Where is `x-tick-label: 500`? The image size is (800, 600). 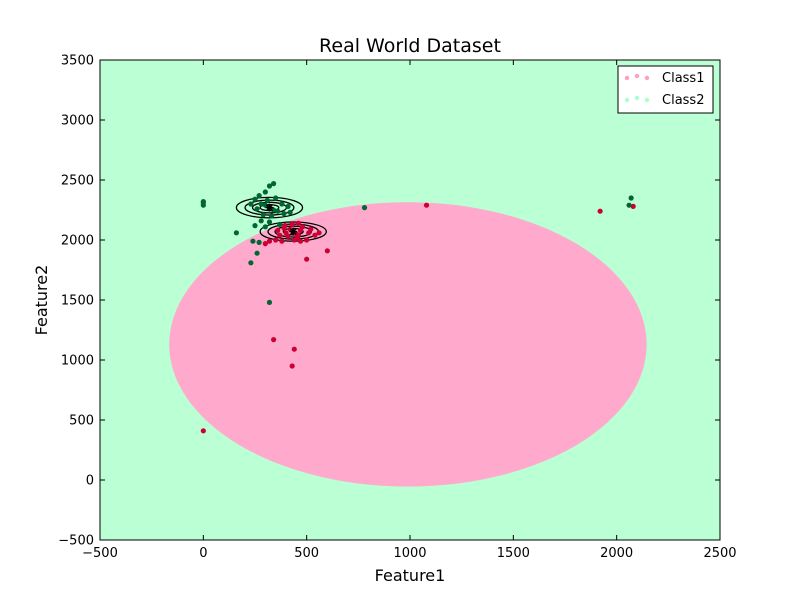 x-tick-label: 500 is located at coordinates (306, 553).